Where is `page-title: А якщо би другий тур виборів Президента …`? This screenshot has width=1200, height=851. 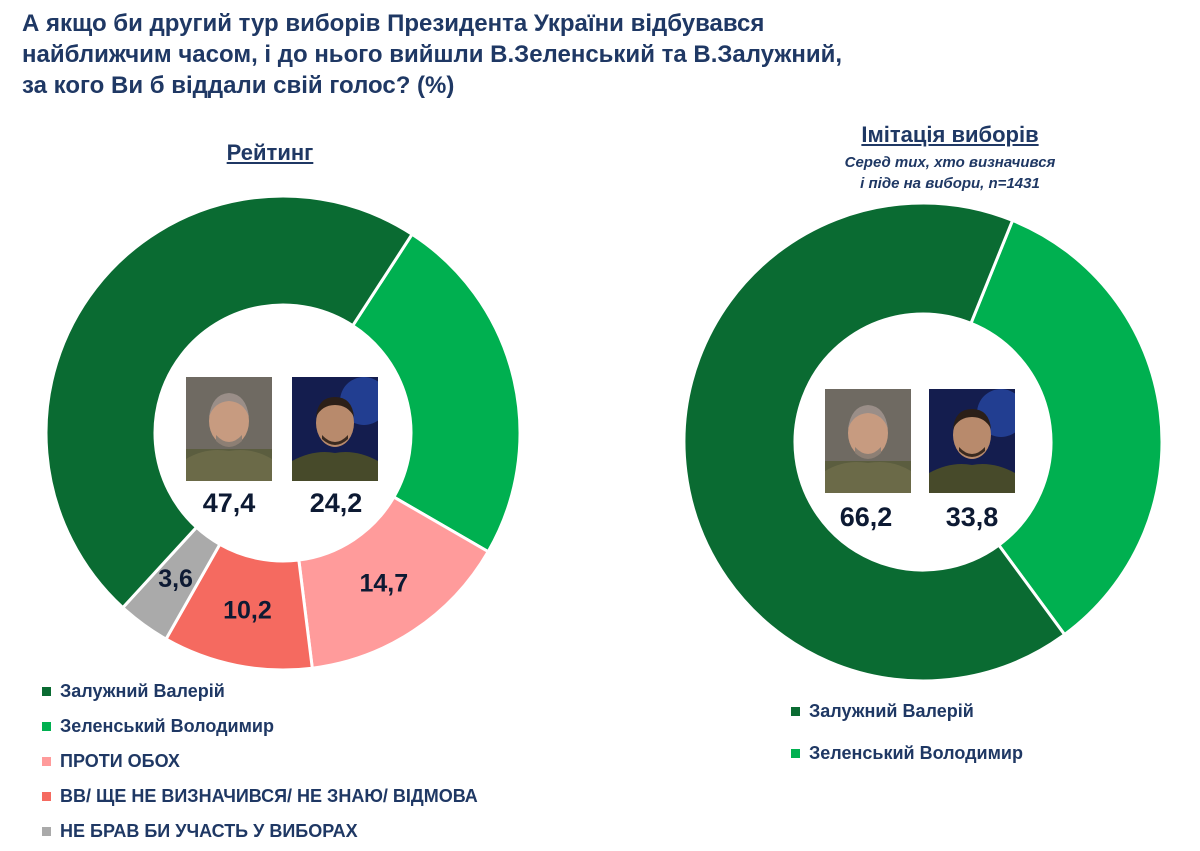 page-title: А якщо би другий тур виборів Президента … is located at coordinates (522, 54).